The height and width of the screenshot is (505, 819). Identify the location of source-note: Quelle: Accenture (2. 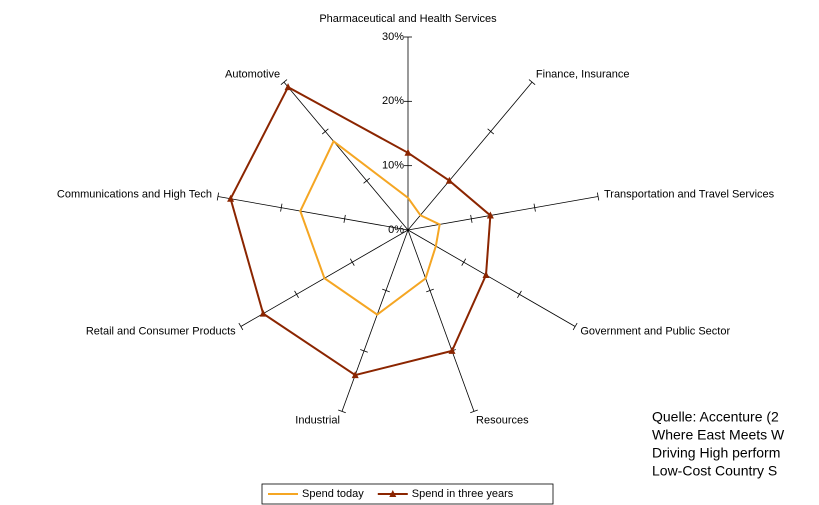
(715, 417).